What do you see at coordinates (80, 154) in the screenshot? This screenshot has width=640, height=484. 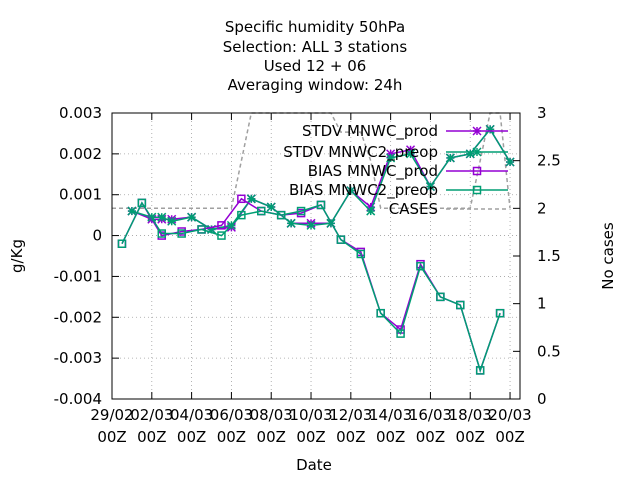 I see `y-tick-label: 0.002` at bounding box center [80, 154].